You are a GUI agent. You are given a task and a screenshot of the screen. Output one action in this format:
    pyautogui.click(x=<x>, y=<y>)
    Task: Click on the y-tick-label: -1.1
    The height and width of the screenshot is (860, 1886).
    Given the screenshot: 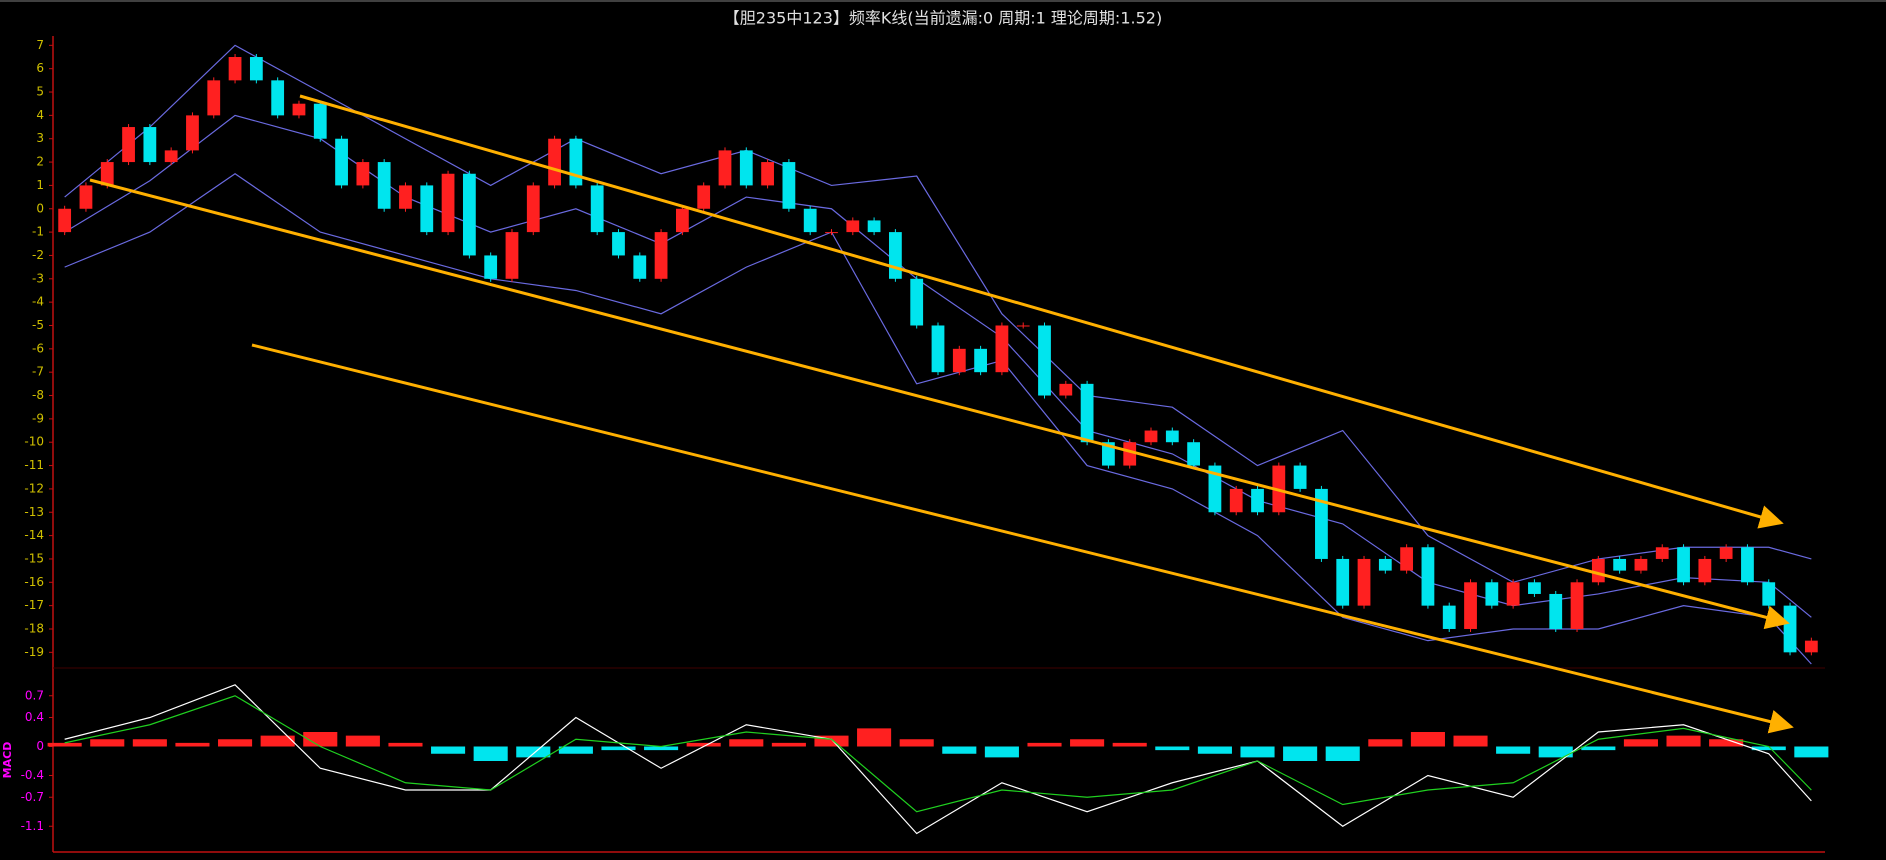 What is the action you would take?
    pyautogui.click(x=32, y=826)
    